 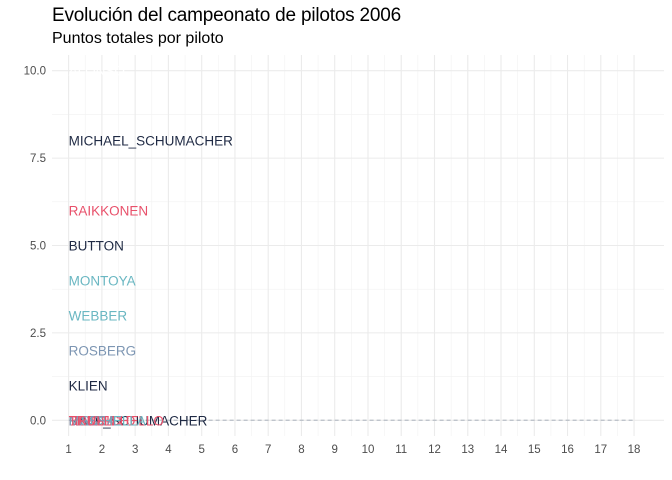 What do you see at coordinates (201, 450) in the screenshot?
I see `x-tick-label: 5` at bounding box center [201, 450].